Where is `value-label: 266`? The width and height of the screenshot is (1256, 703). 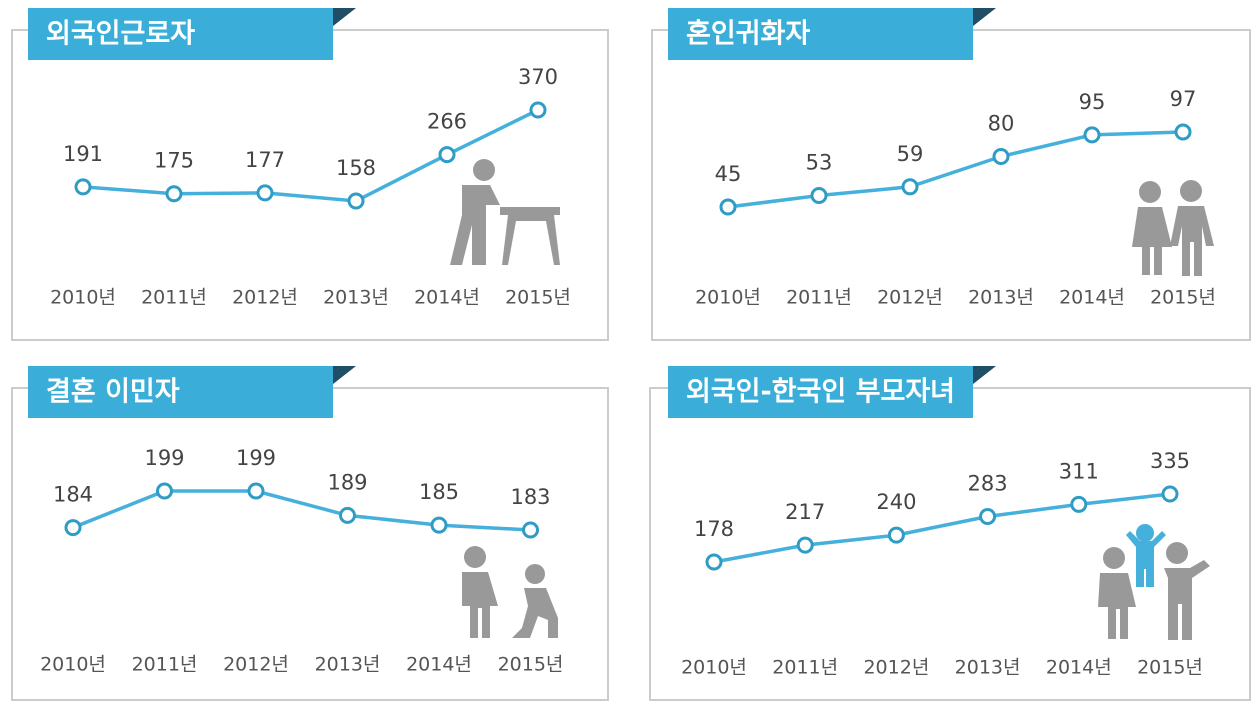 value-label: 266 is located at coordinates (447, 122).